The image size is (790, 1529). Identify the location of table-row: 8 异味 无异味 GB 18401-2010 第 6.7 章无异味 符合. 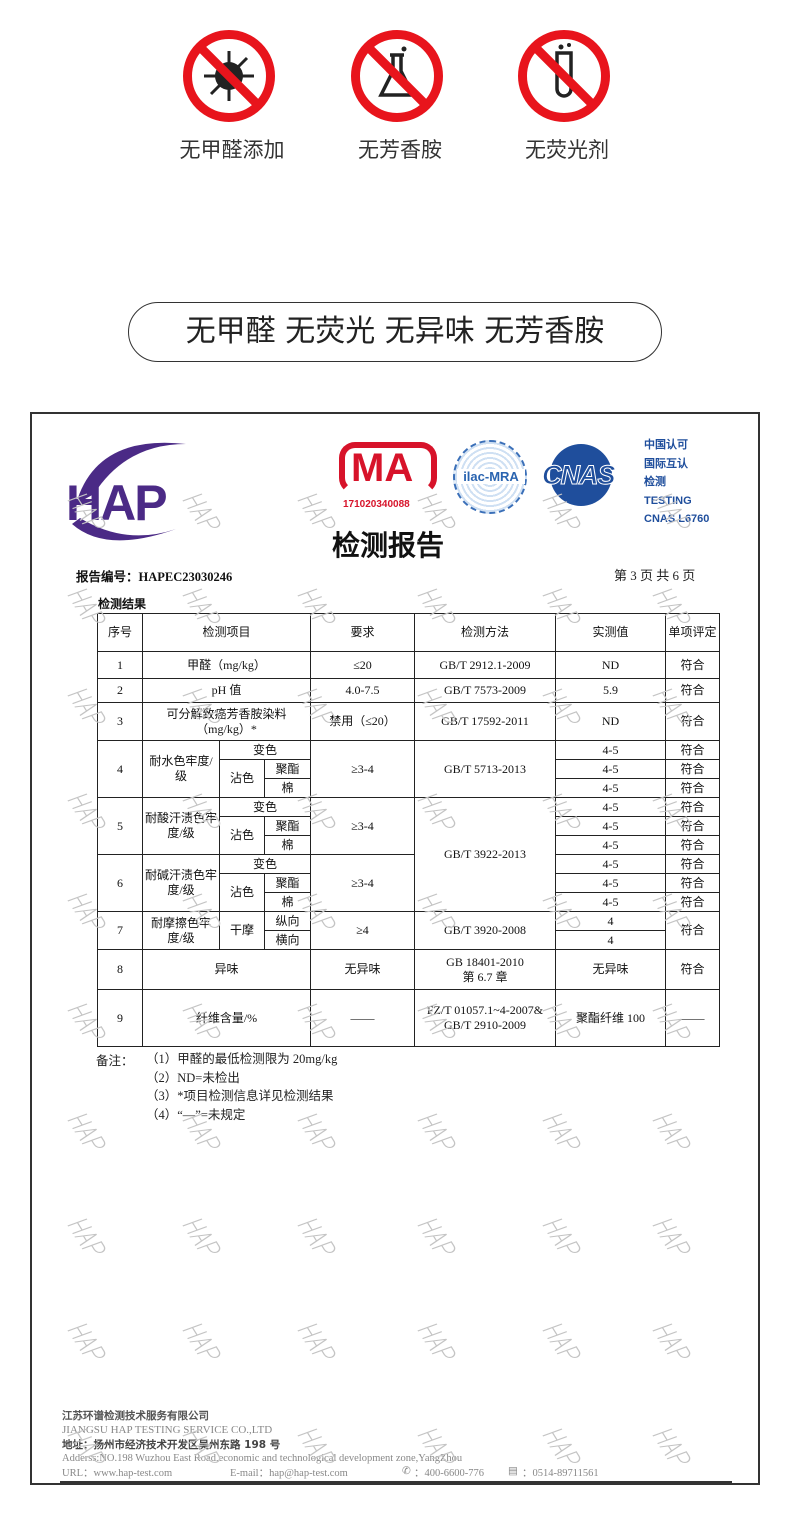
(408, 969).